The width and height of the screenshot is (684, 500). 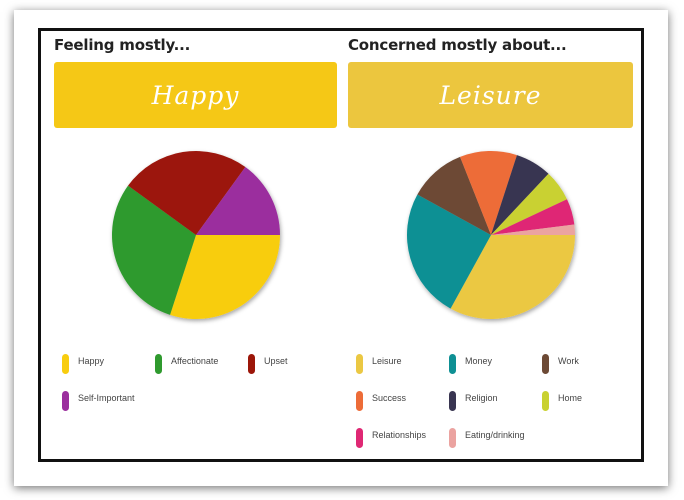 I want to click on legend-label: Money, so click(x=479, y=361).